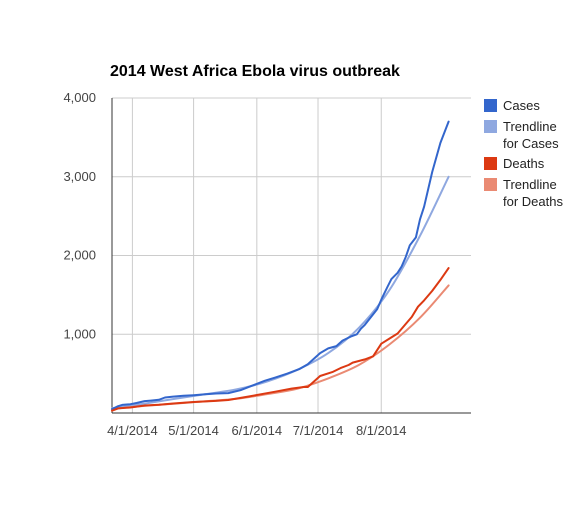 This screenshot has width=583, height=513. I want to click on x-axis-labels: 4/1/2014 5/1/2014 6/1/2014 7/1/2014 8/1/2014, so click(256, 430).